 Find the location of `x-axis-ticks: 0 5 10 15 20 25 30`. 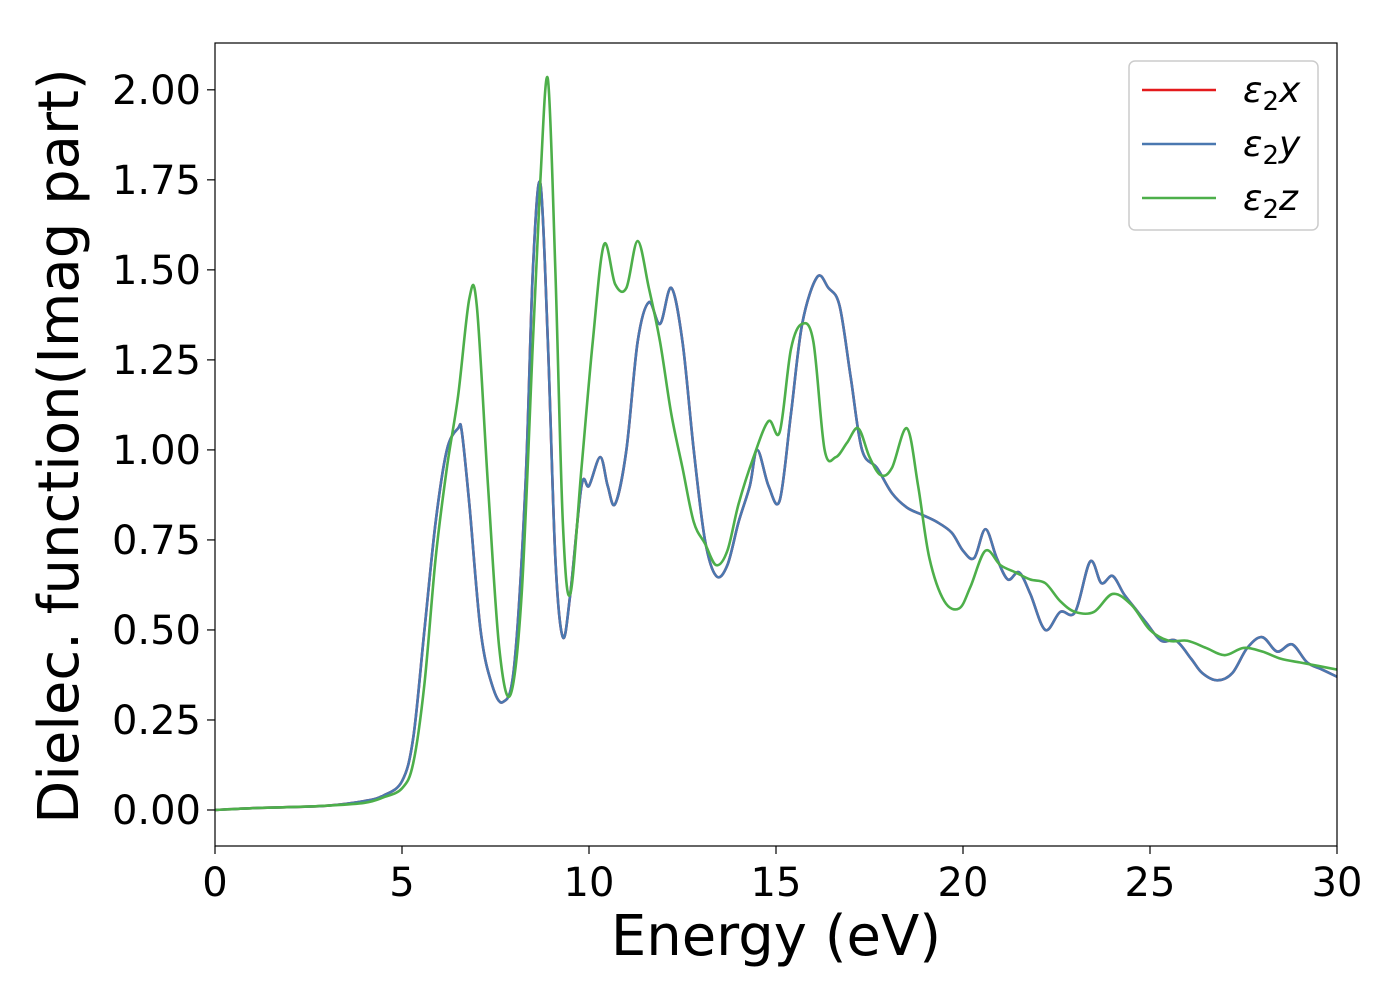

x-axis-ticks: 0 5 10 15 20 25 30 is located at coordinates (782, 876).